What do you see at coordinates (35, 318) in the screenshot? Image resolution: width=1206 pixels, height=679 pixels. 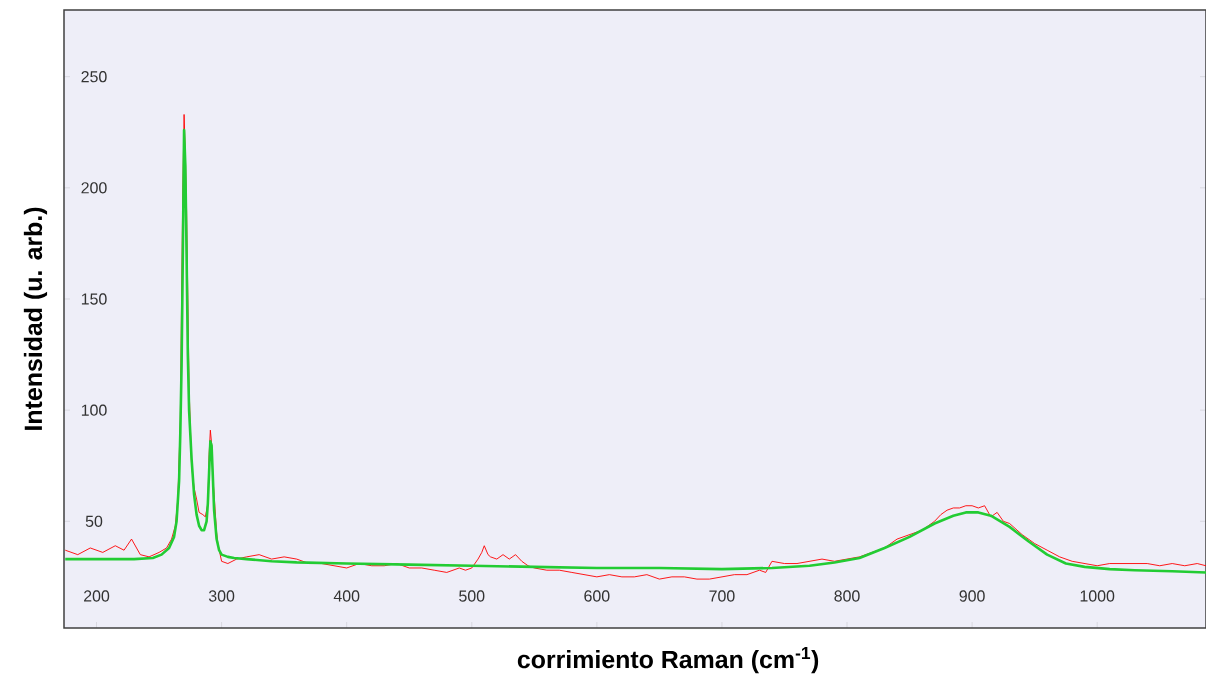 I see `y-axis-title: Intensidad (u. arb.)` at bounding box center [35, 318].